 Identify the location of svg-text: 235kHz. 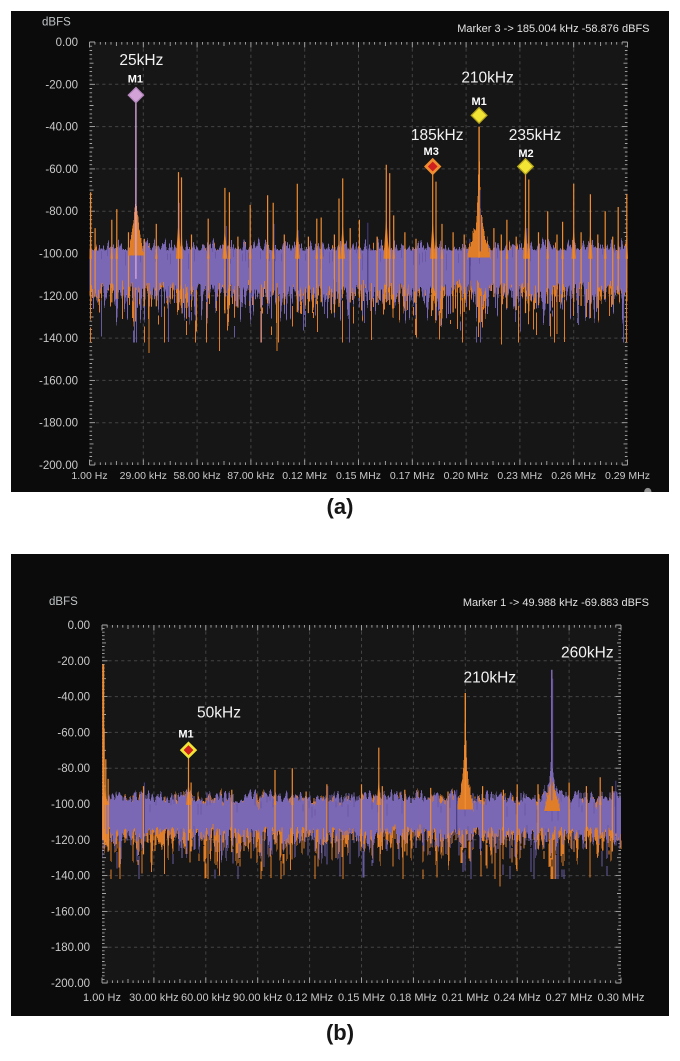
(535, 135).